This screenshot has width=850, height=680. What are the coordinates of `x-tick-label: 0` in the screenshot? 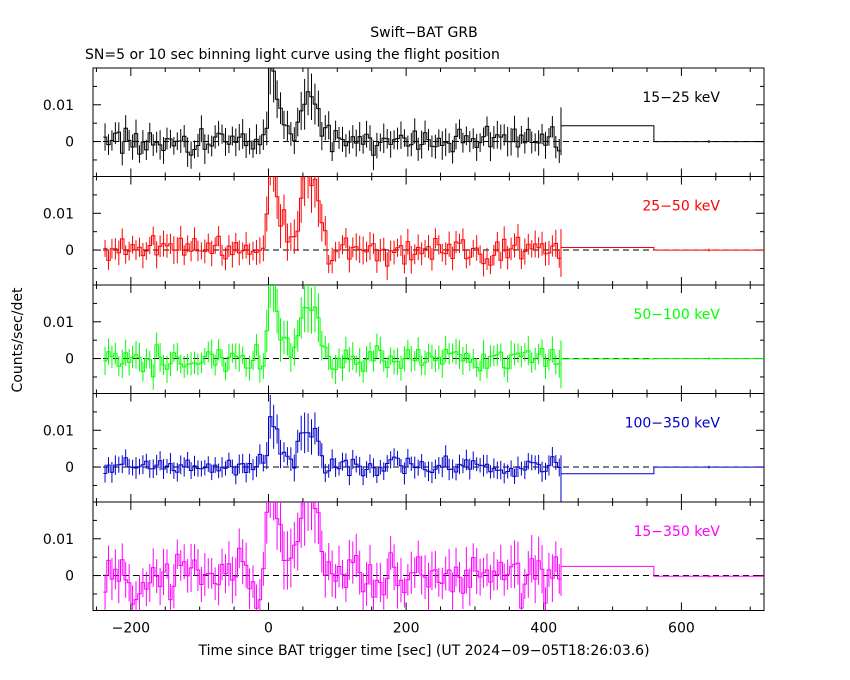 It's located at (268, 629).